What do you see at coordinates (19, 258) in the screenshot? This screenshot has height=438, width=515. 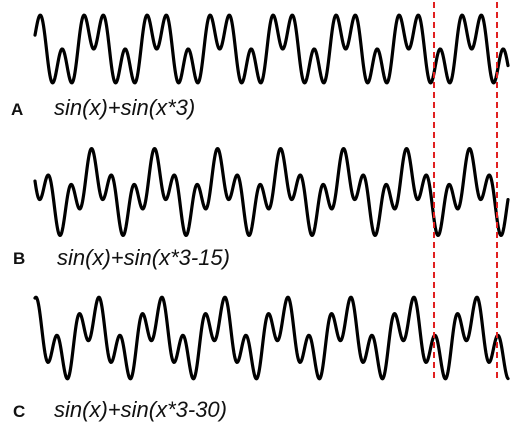 I see `panel-b-letter: B` at bounding box center [19, 258].